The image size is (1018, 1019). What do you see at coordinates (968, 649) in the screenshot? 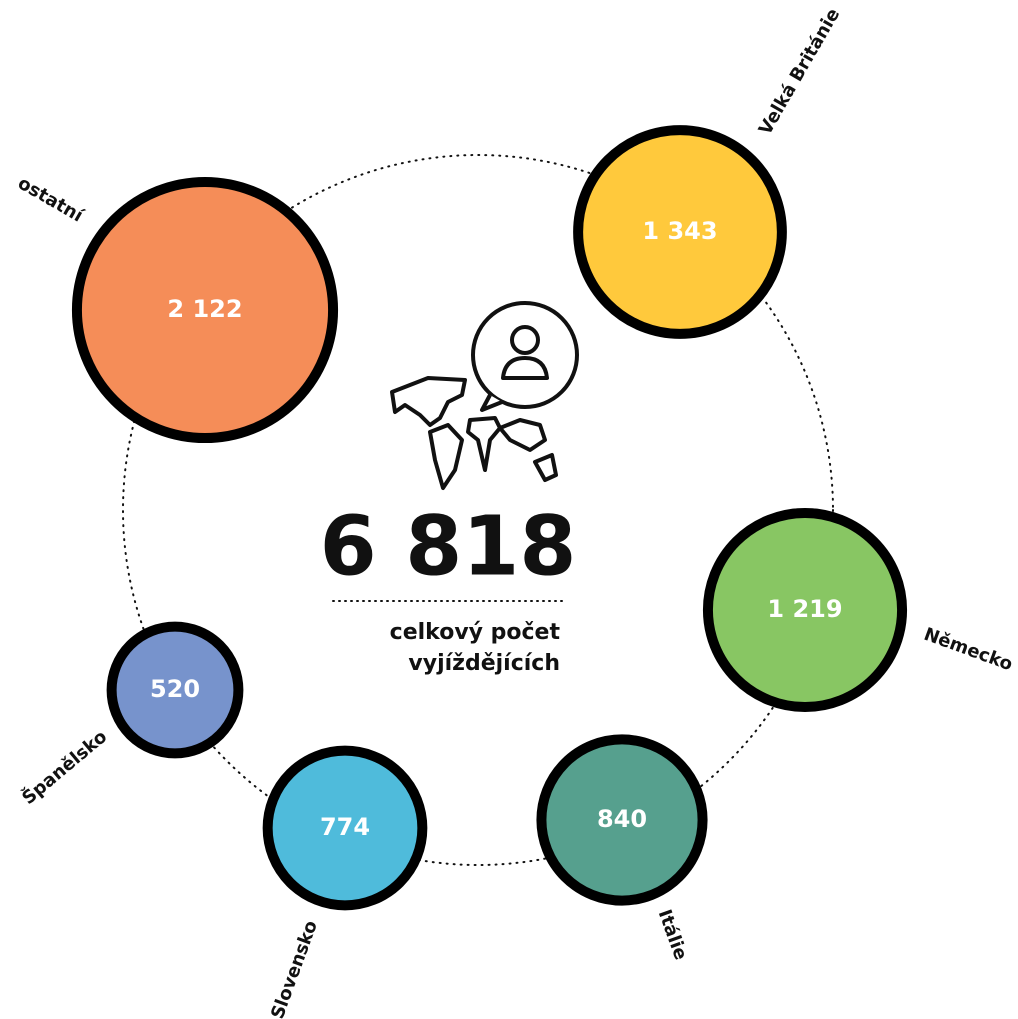
I see `category-label: Německo` at bounding box center [968, 649].